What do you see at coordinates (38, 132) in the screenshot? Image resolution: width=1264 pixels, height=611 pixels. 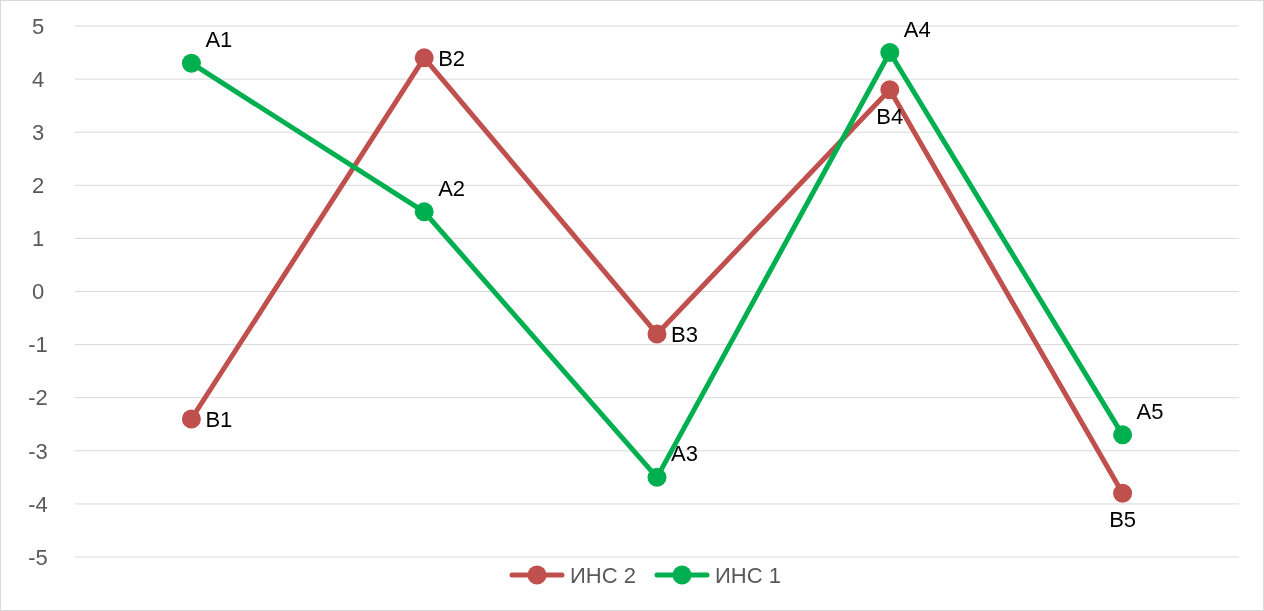 I see `y-tick-label: 3` at bounding box center [38, 132].